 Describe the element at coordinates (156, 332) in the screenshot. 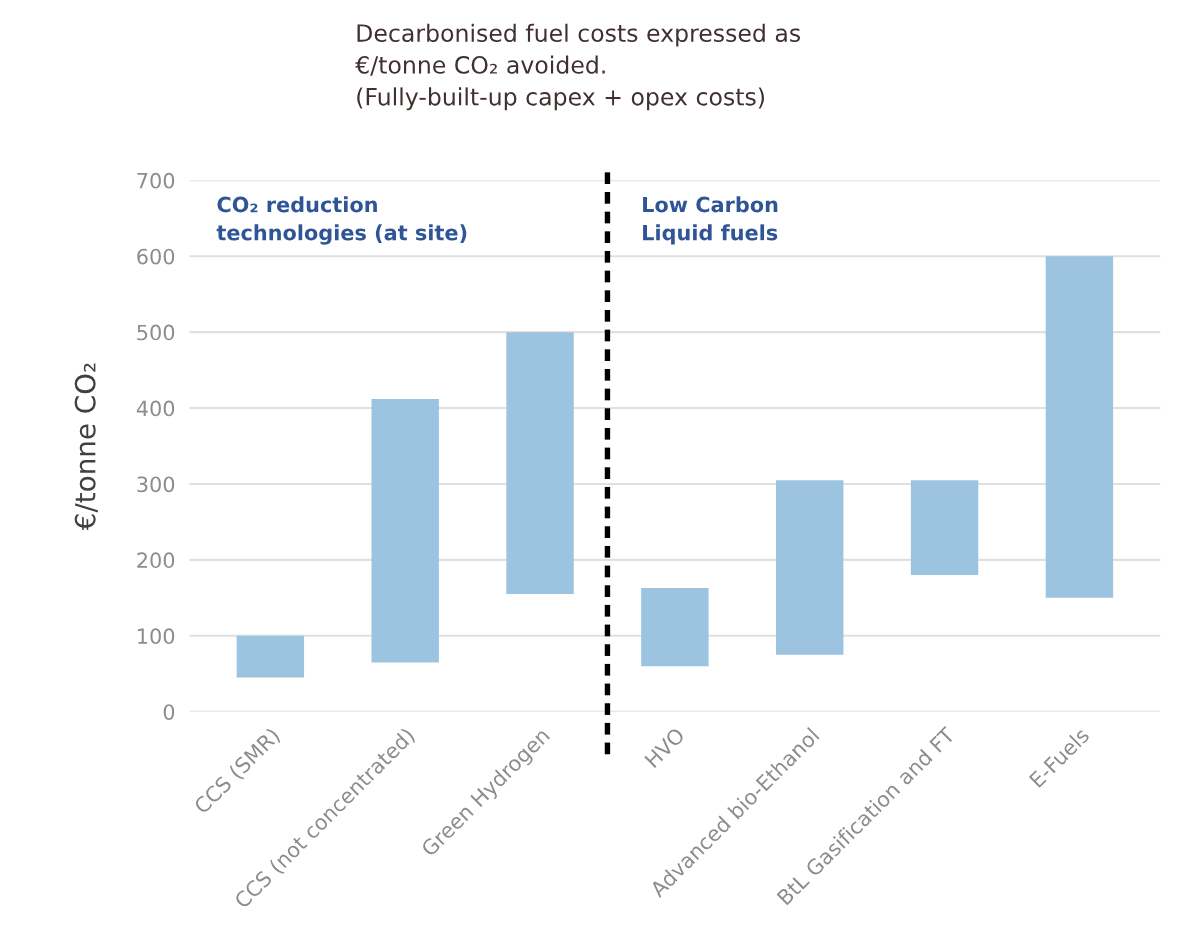

I see `y-tick-label: 500` at that location.